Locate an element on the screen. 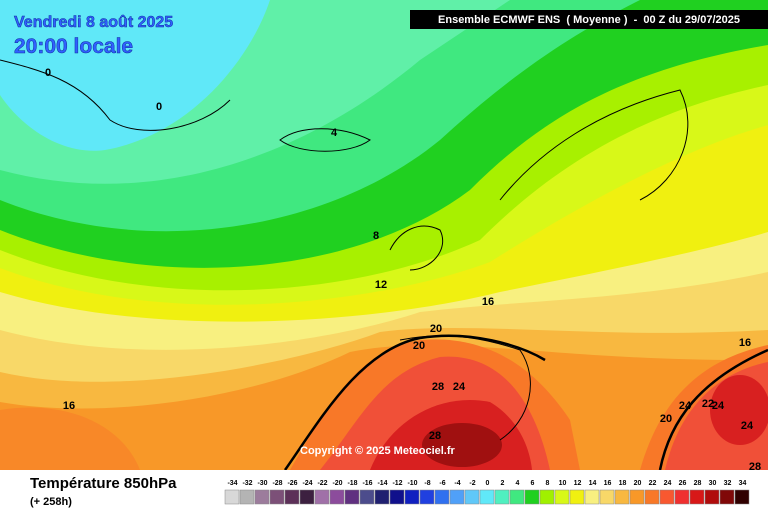  contour-label: 22 is located at coordinates (708, 404).